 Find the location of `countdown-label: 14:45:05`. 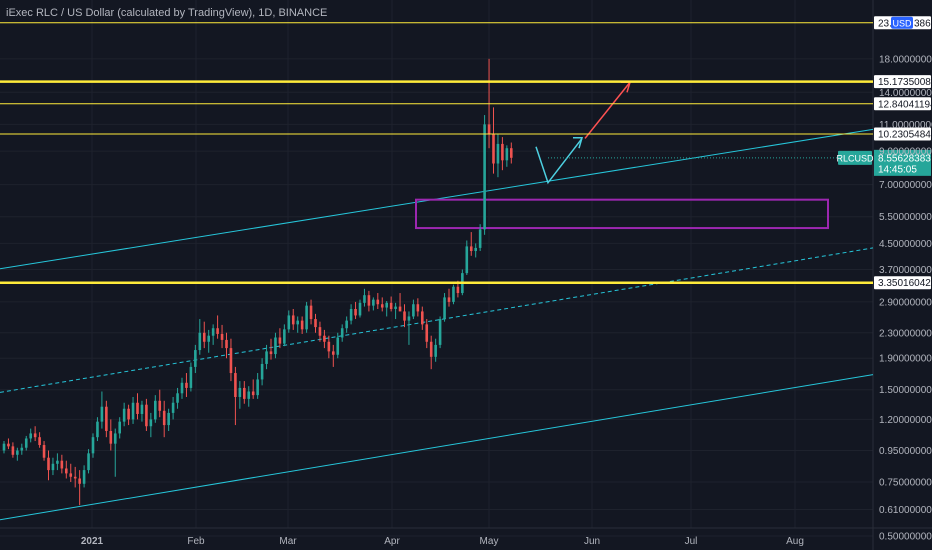

countdown-label: 14:45:05 is located at coordinates (897, 169).